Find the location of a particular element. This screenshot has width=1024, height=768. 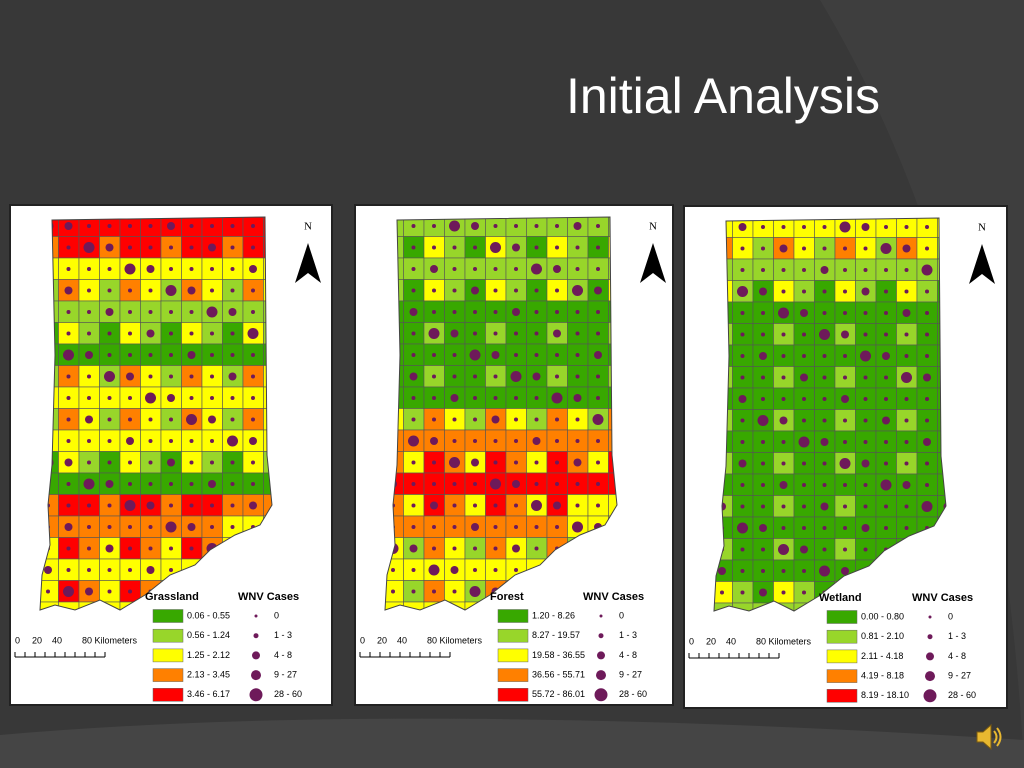

scale-label: 80 Kilometers is located at coordinates (784, 641).